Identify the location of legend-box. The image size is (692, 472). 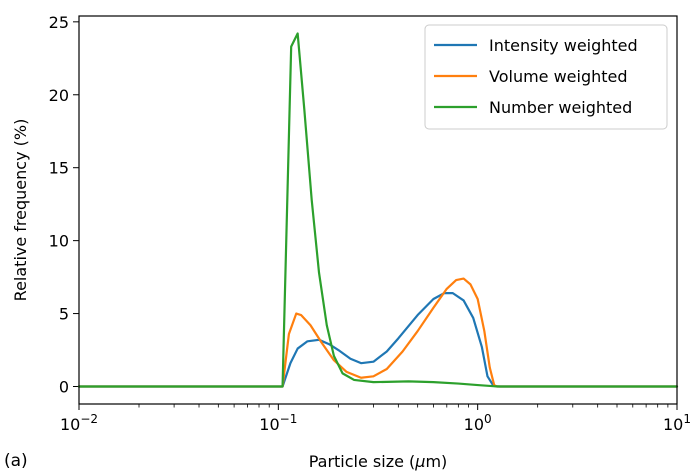
(546, 77).